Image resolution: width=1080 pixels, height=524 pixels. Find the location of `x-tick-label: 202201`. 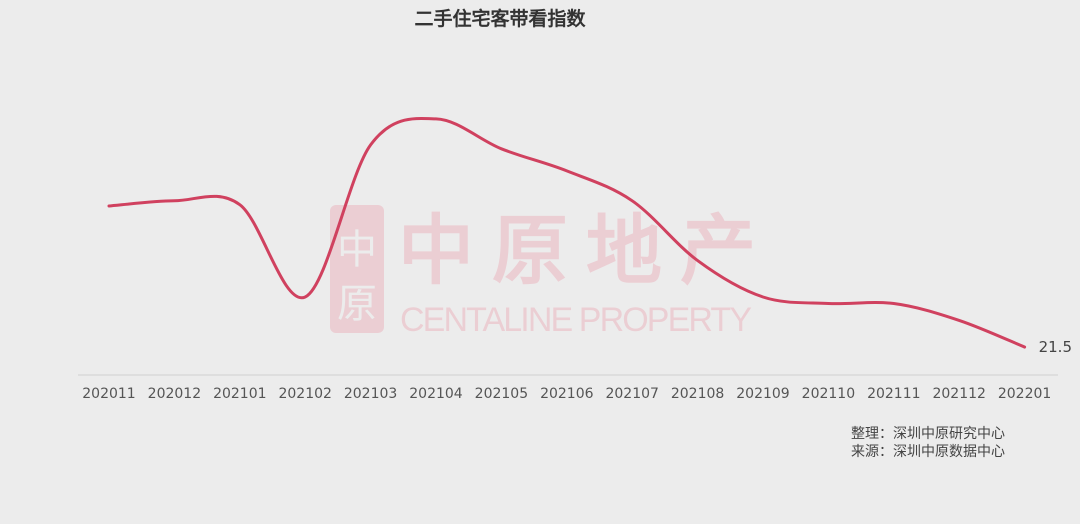

x-tick-label: 202201 is located at coordinates (1024, 394).